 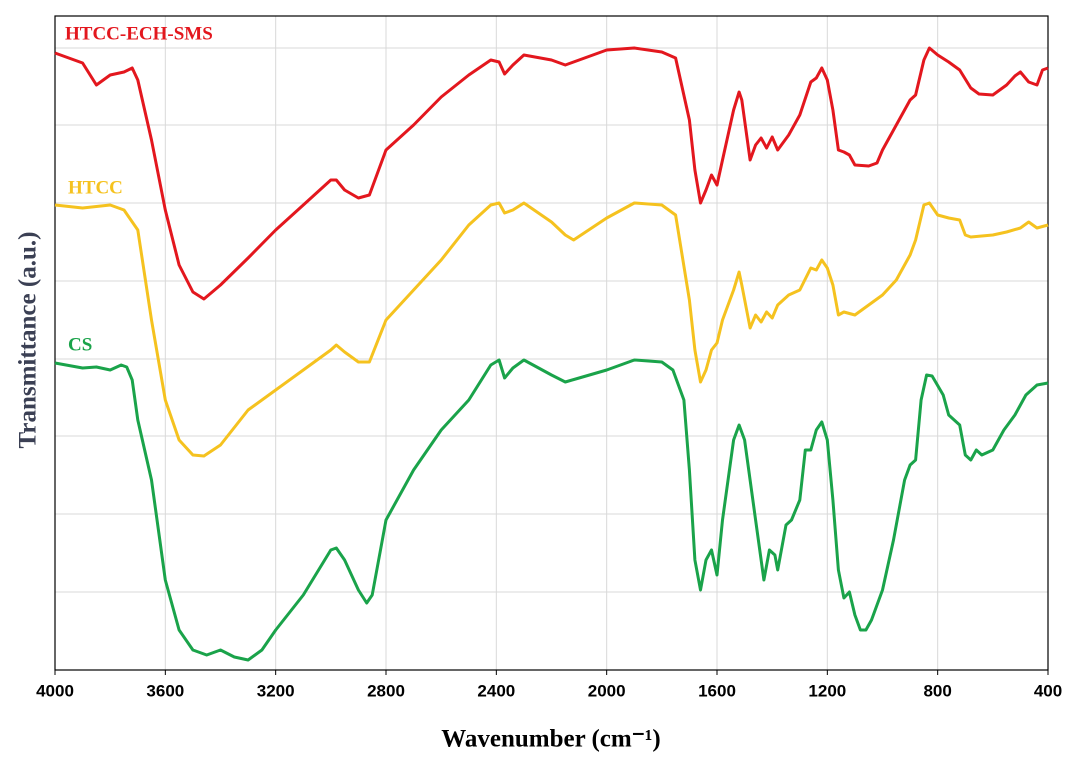 I want to click on x-tick-label: 2800, so click(x=386, y=690).